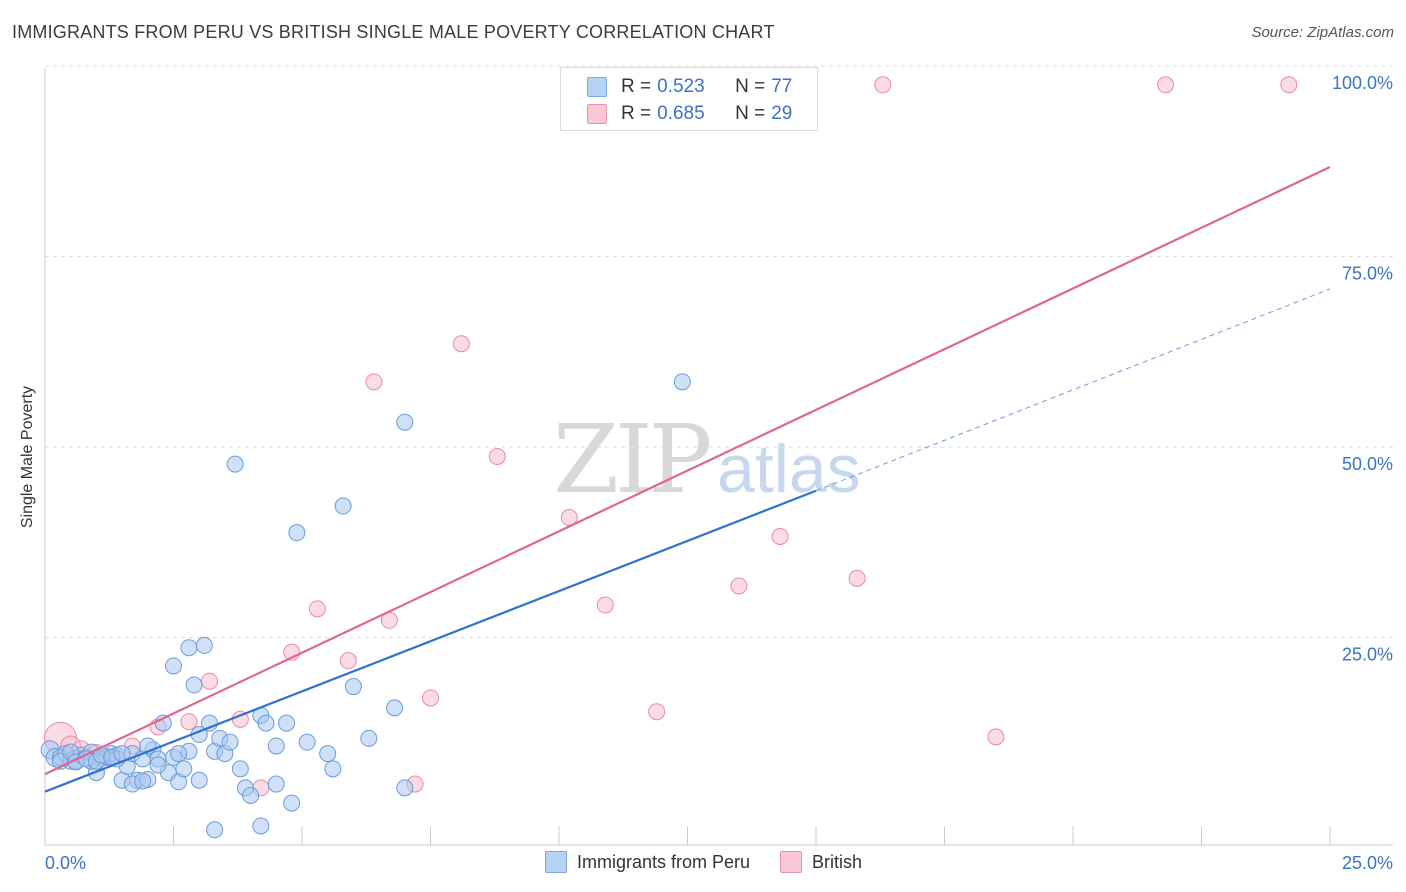 The height and width of the screenshot is (892, 1406). What do you see at coordinates (681, 86) in the screenshot?
I see `r-value-peru: 0.523` at bounding box center [681, 86].